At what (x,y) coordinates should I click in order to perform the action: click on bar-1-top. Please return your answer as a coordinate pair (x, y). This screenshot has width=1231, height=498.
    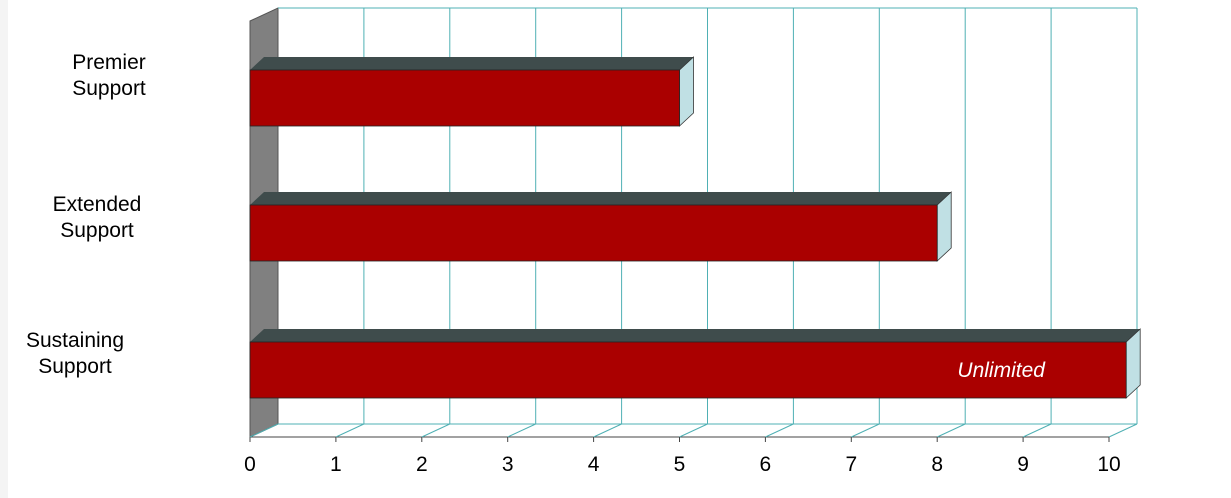
    Looking at the image, I should click on (472, 63).